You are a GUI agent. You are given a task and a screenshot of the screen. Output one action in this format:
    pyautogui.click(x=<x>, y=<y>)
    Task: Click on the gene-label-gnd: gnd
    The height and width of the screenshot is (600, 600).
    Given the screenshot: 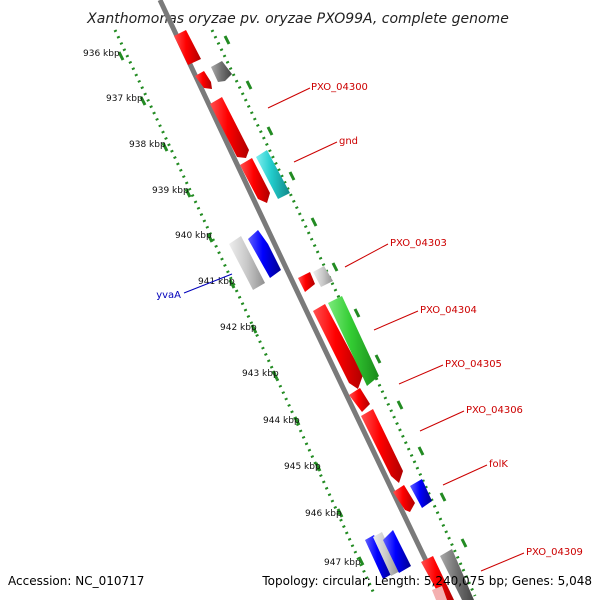 What is the action you would take?
    pyautogui.click(x=348, y=141)
    